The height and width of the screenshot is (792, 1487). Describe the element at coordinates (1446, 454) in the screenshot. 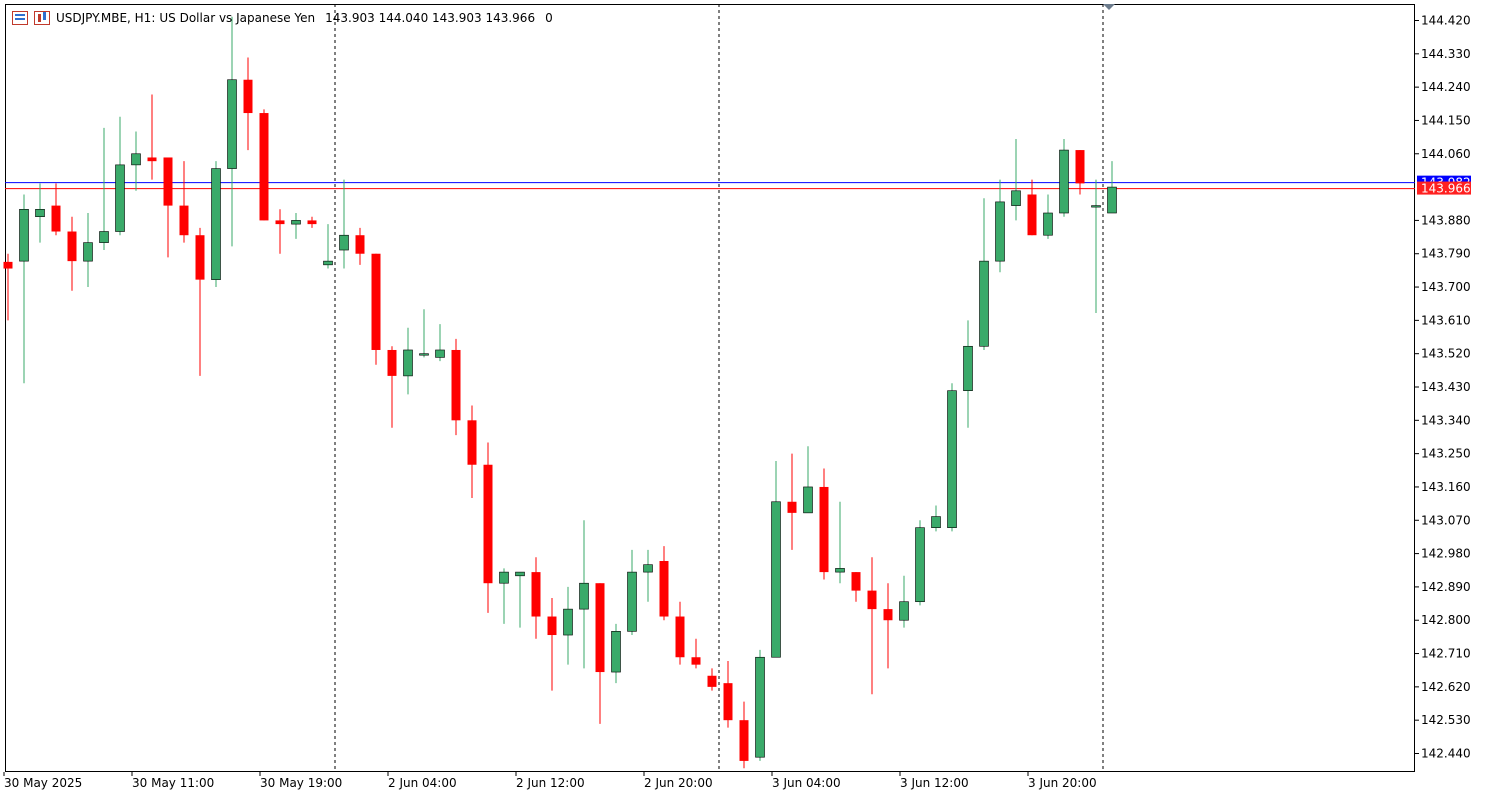

I see `y-tick-label: 143.250` at that location.